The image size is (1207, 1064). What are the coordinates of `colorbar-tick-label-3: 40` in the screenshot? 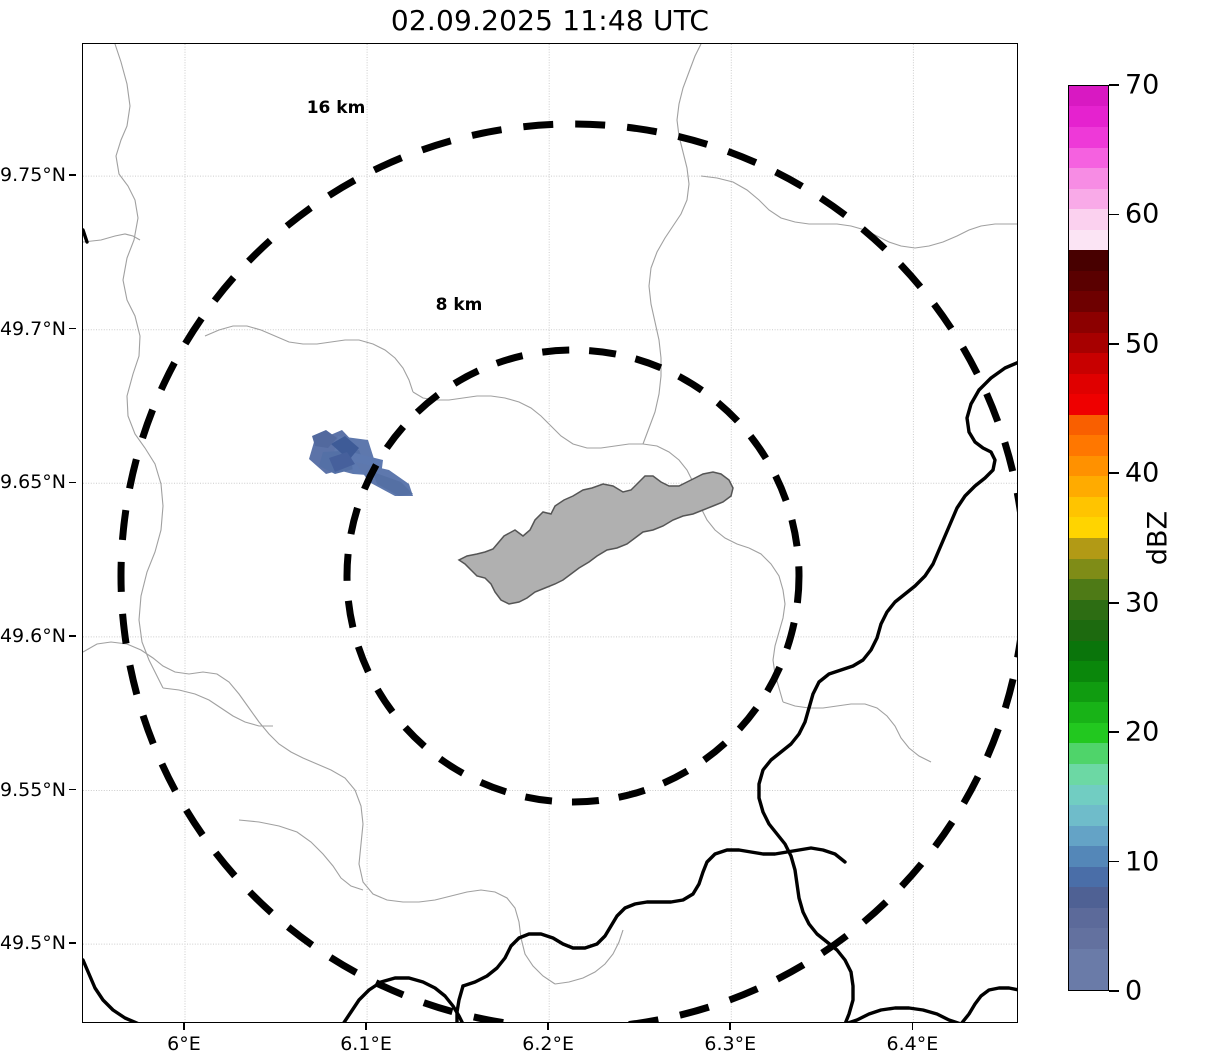 It's located at (1142, 473).